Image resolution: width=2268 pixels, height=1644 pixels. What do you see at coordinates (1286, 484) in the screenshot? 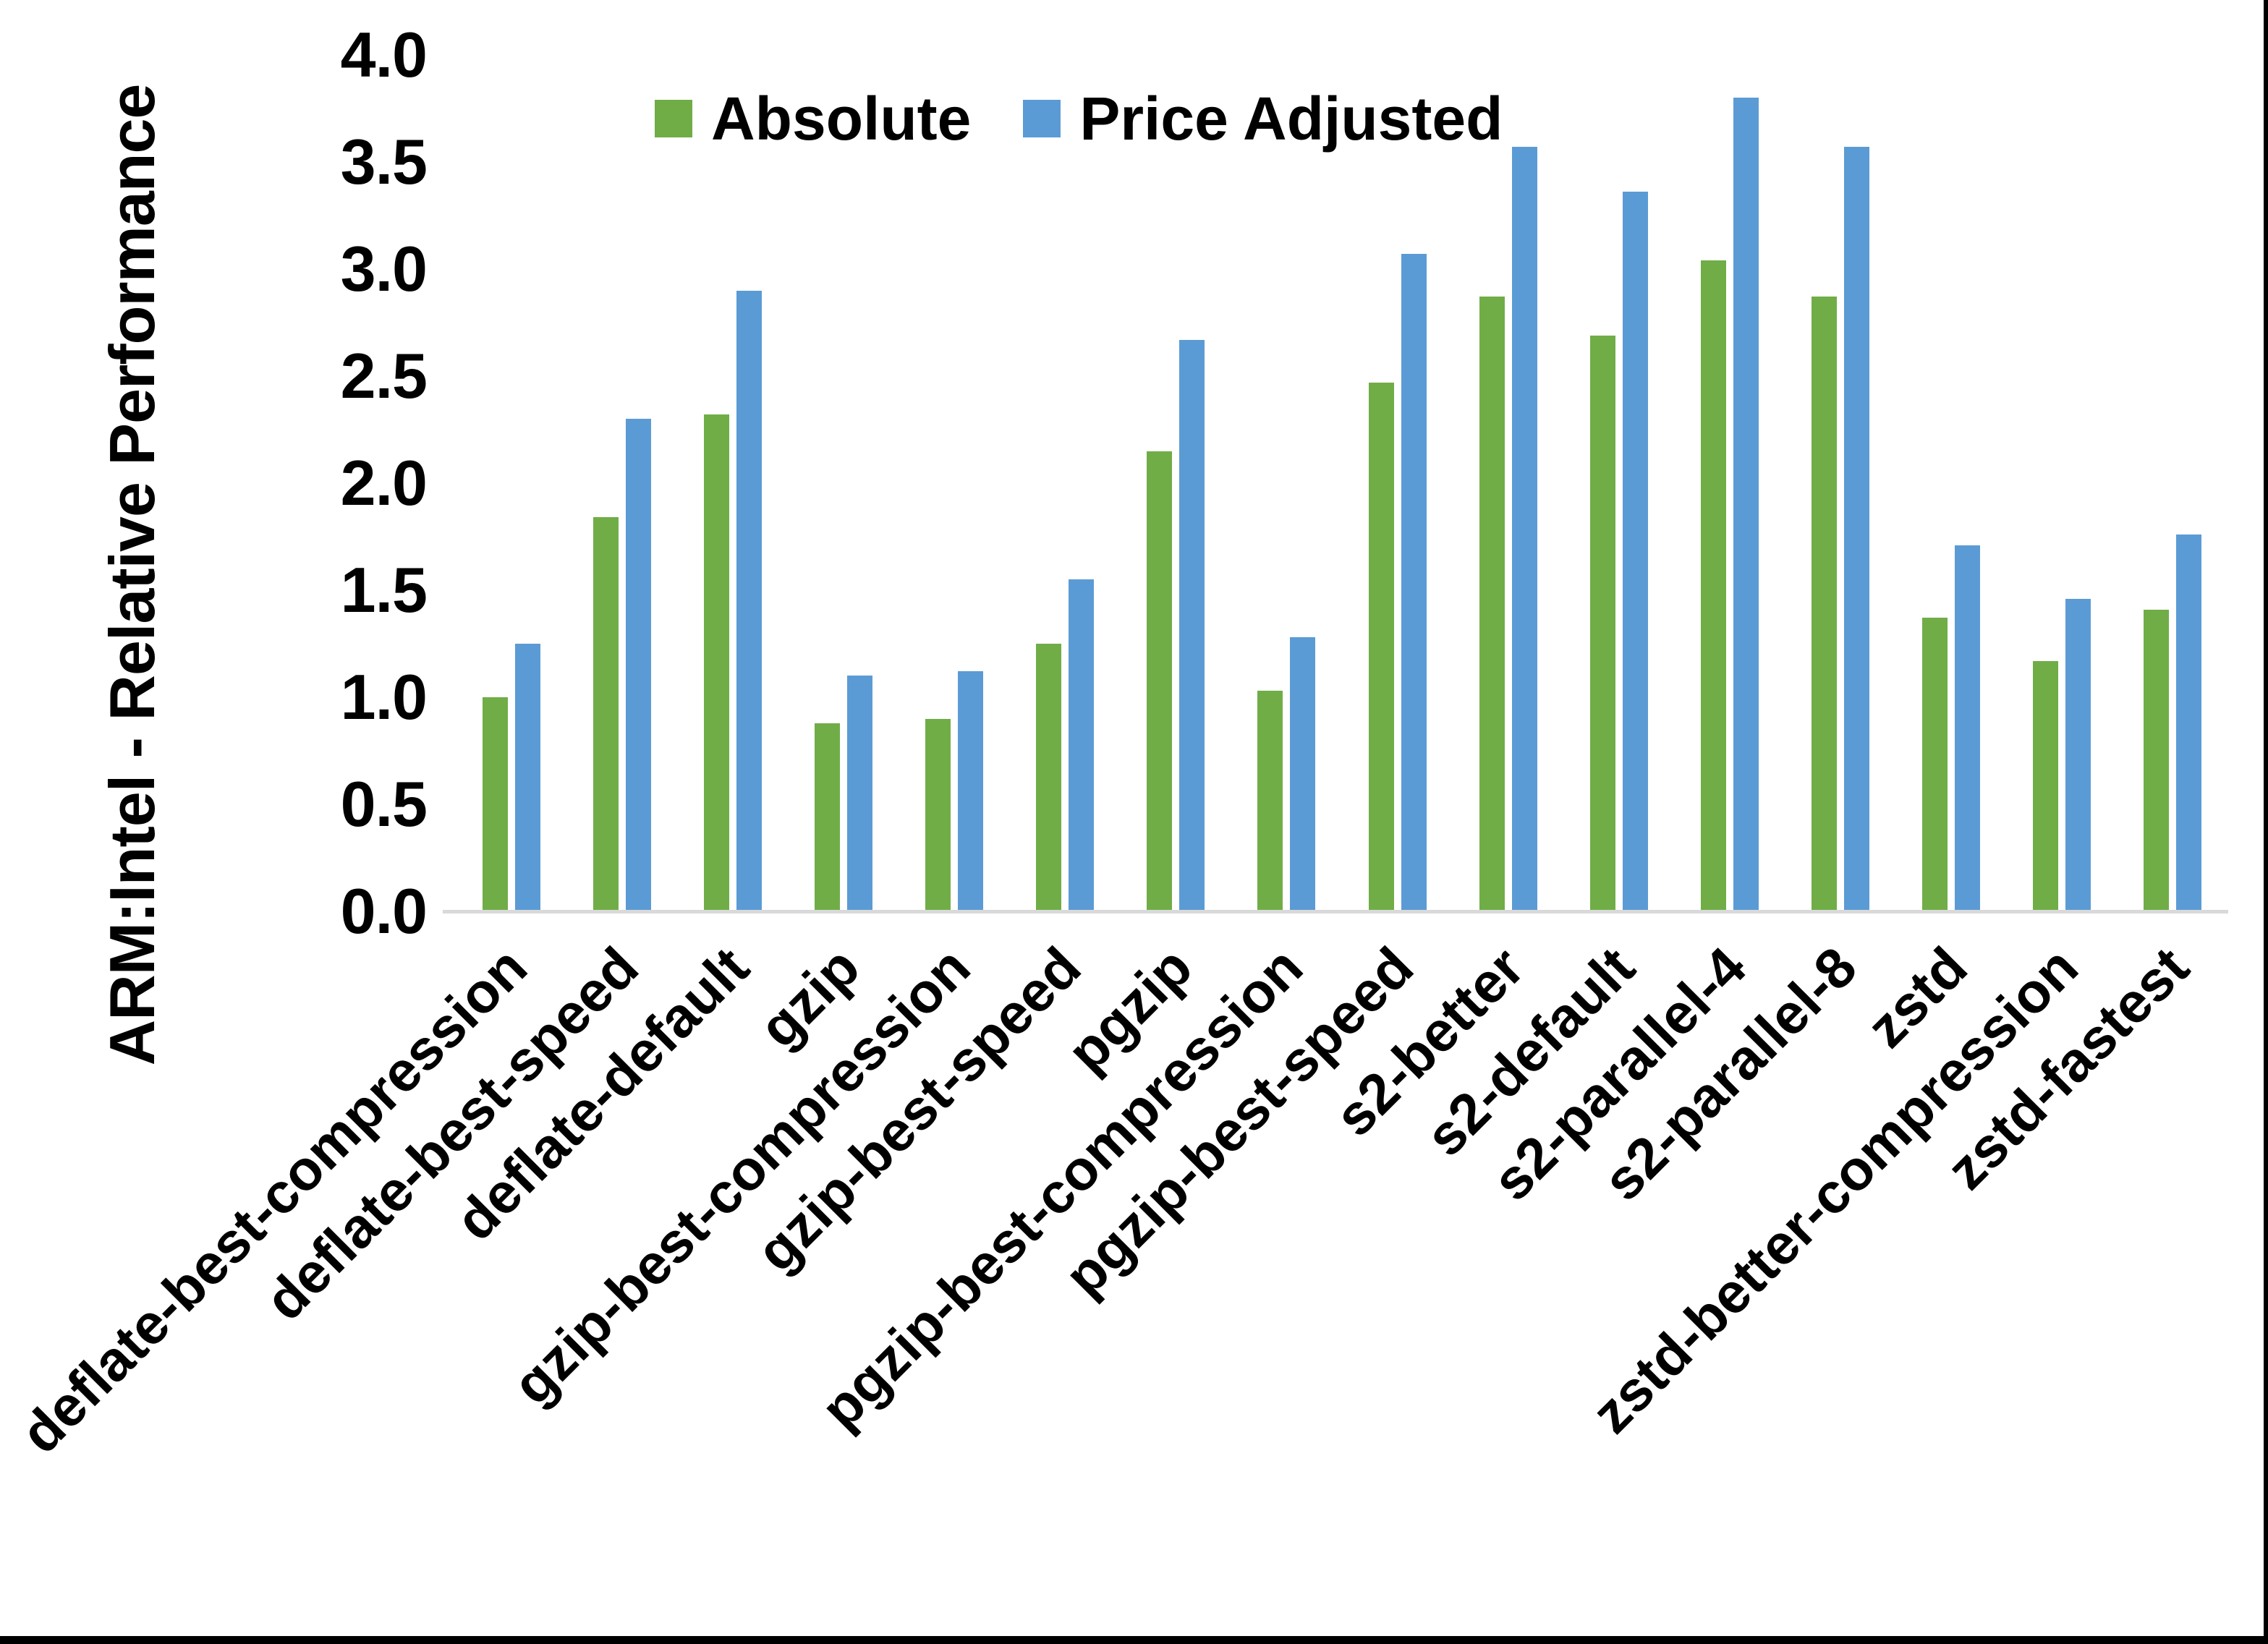
I see `bar-group-pgzip-best-compression` at bounding box center [1286, 484].